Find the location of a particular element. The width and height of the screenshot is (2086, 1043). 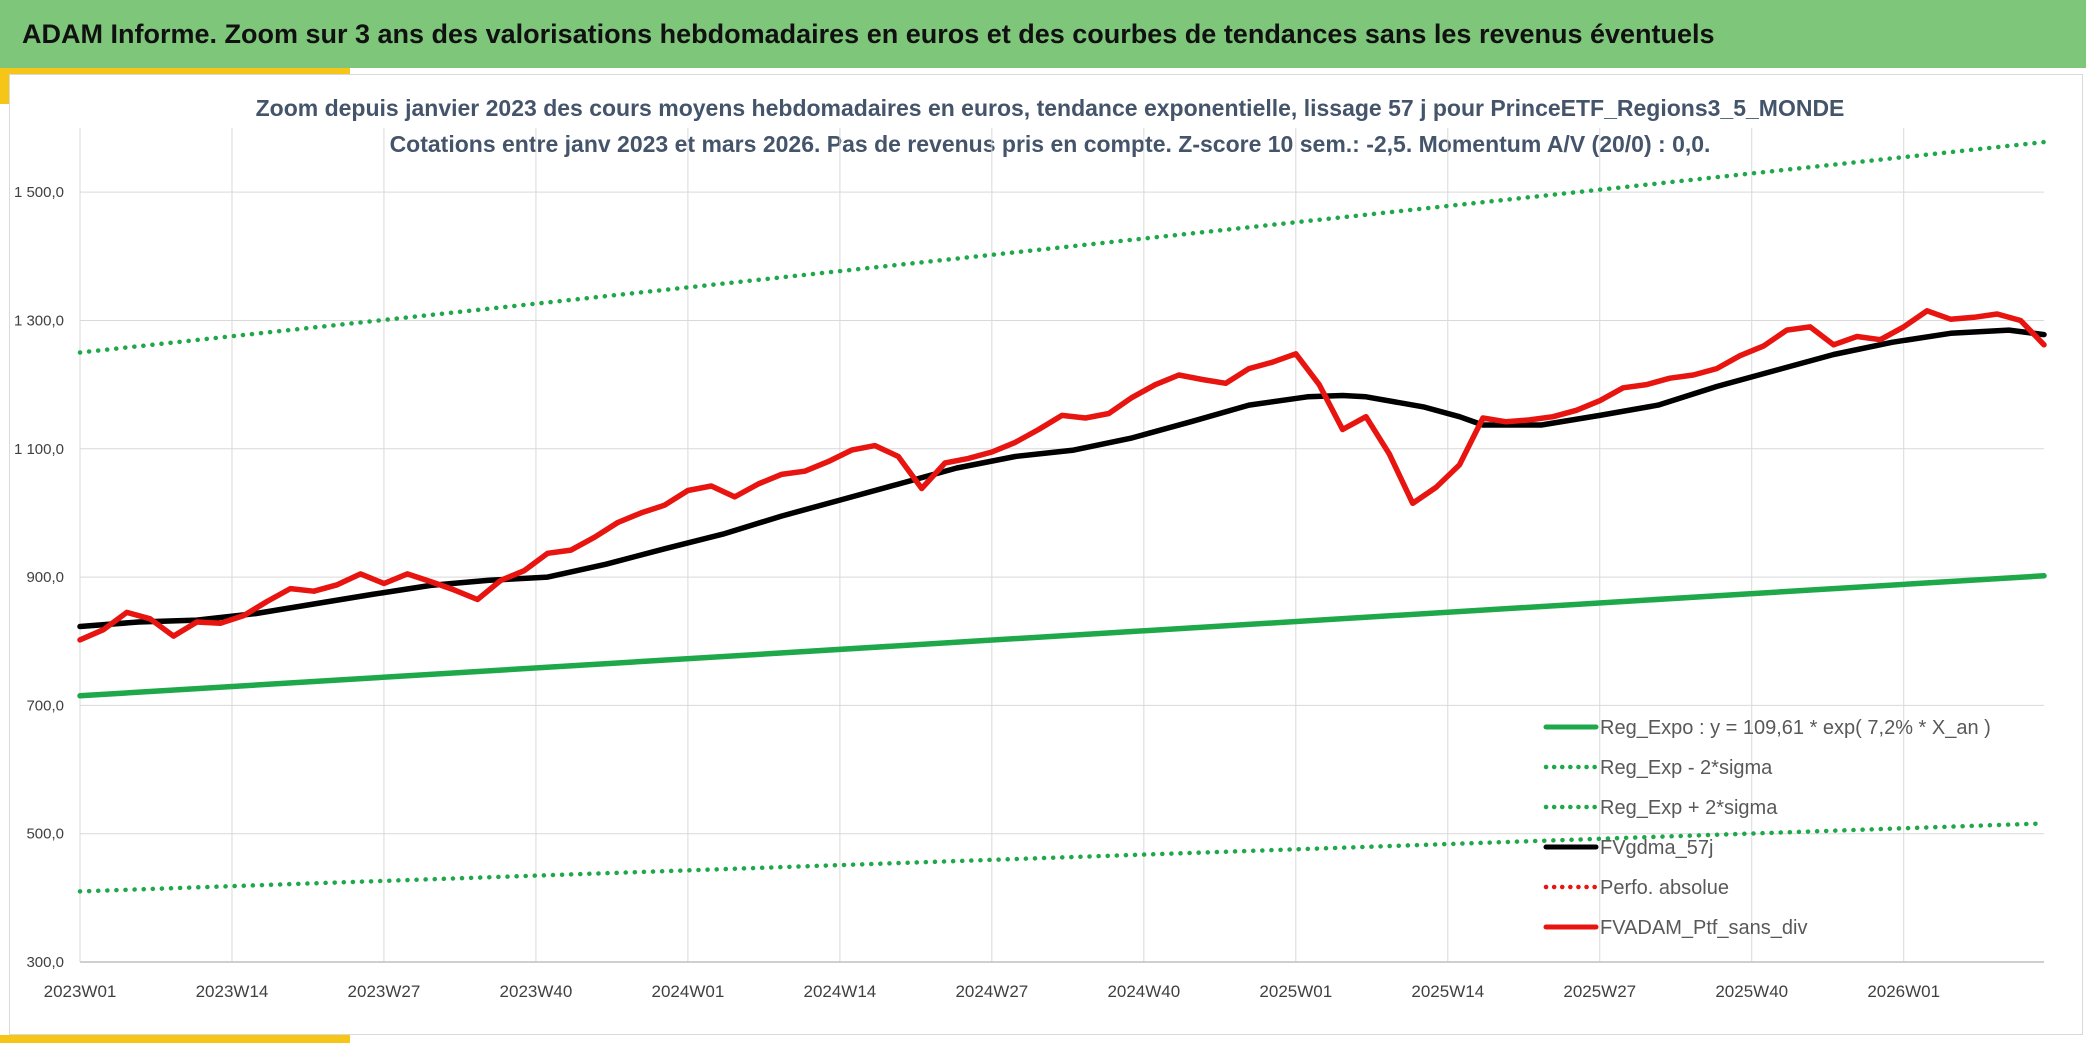

x-tick-label: 2025W01 is located at coordinates (1295, 991).